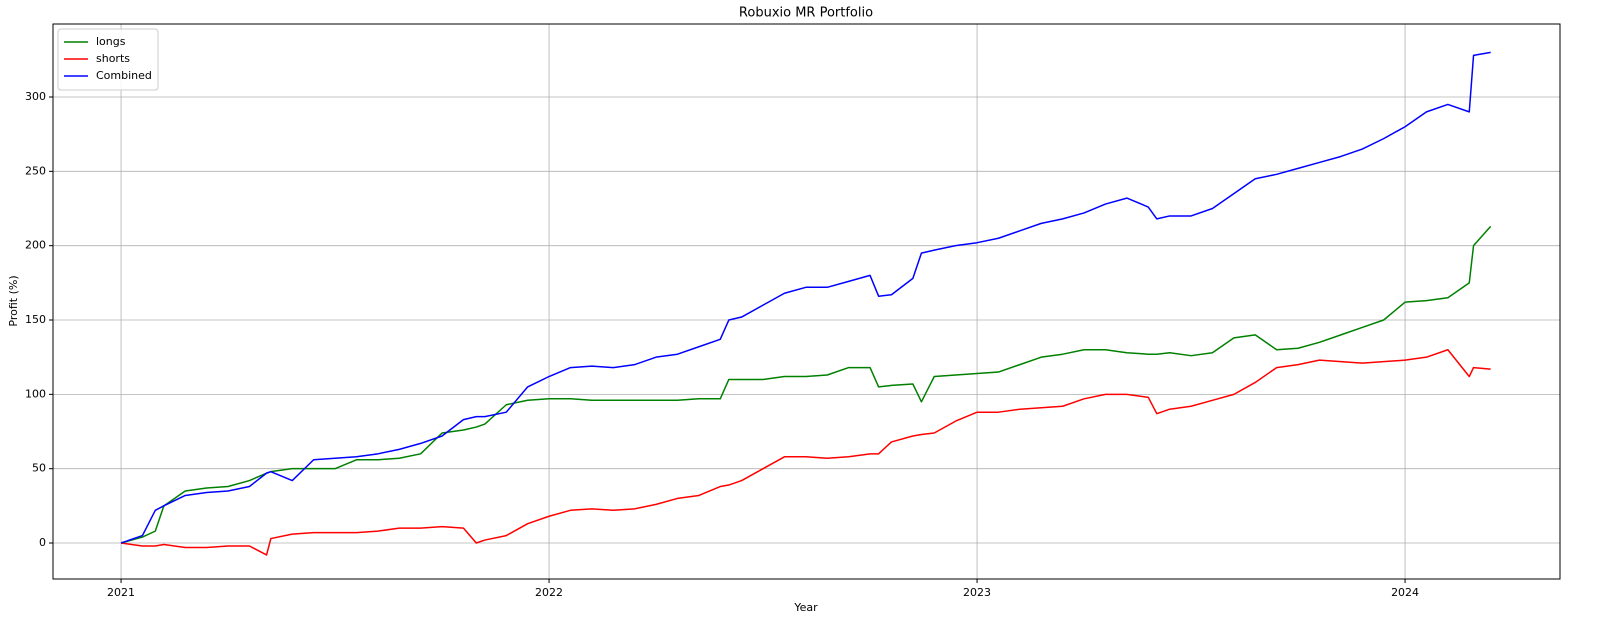 The image size is (1600, 635). Describe the element at coordinates (977, 592) in the screenshot. I see `x-tick-label: 2023` at that location.